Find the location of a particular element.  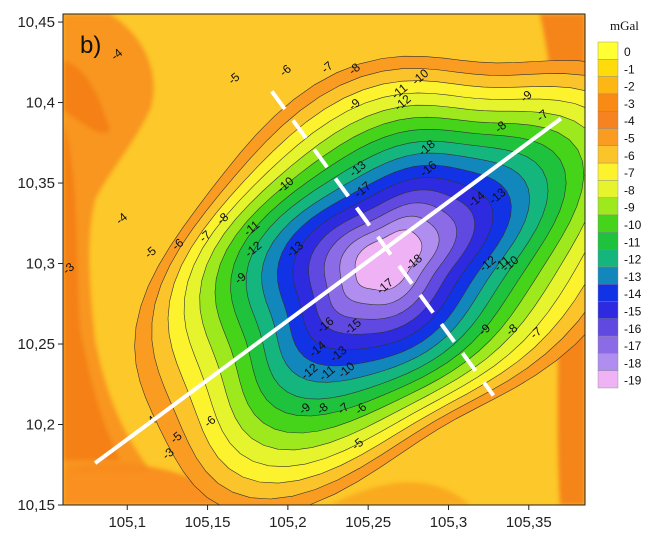

colorbar-label: -4 is located at coordinates (629, 121).